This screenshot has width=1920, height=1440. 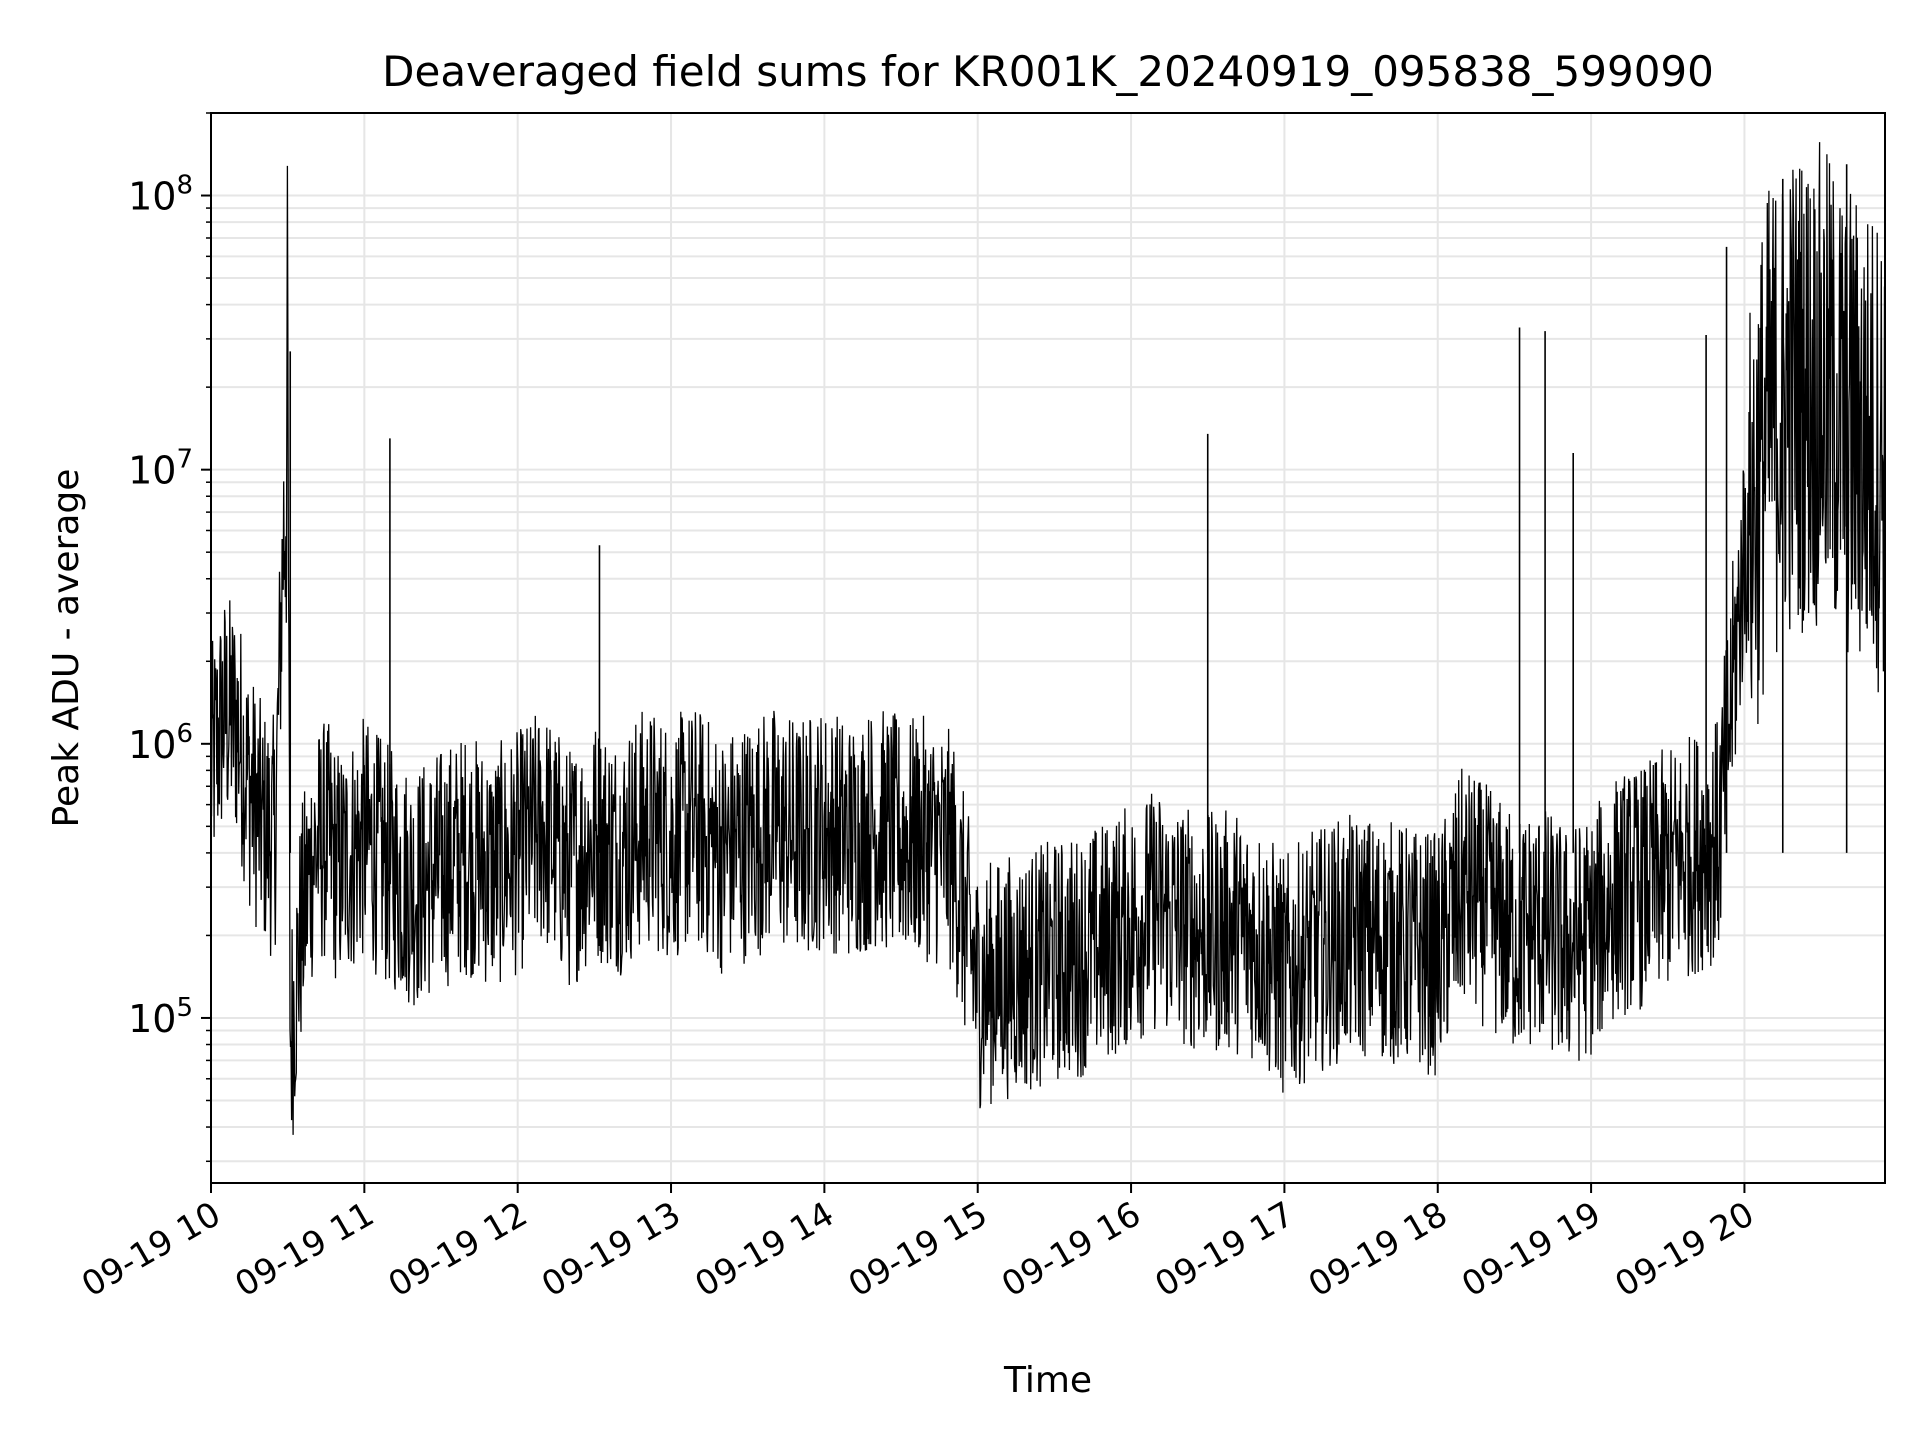 I want to click on x-tick-label: 09-19 15, so click(x=918, y=1249).